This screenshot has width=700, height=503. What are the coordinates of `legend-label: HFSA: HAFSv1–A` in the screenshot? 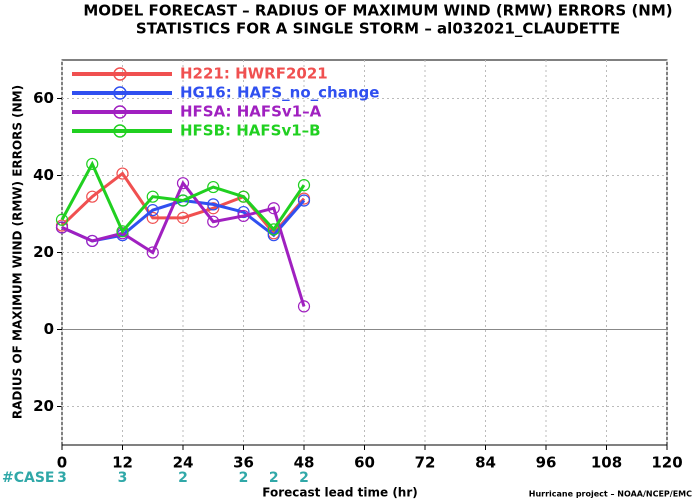 It's located at (251, 112).